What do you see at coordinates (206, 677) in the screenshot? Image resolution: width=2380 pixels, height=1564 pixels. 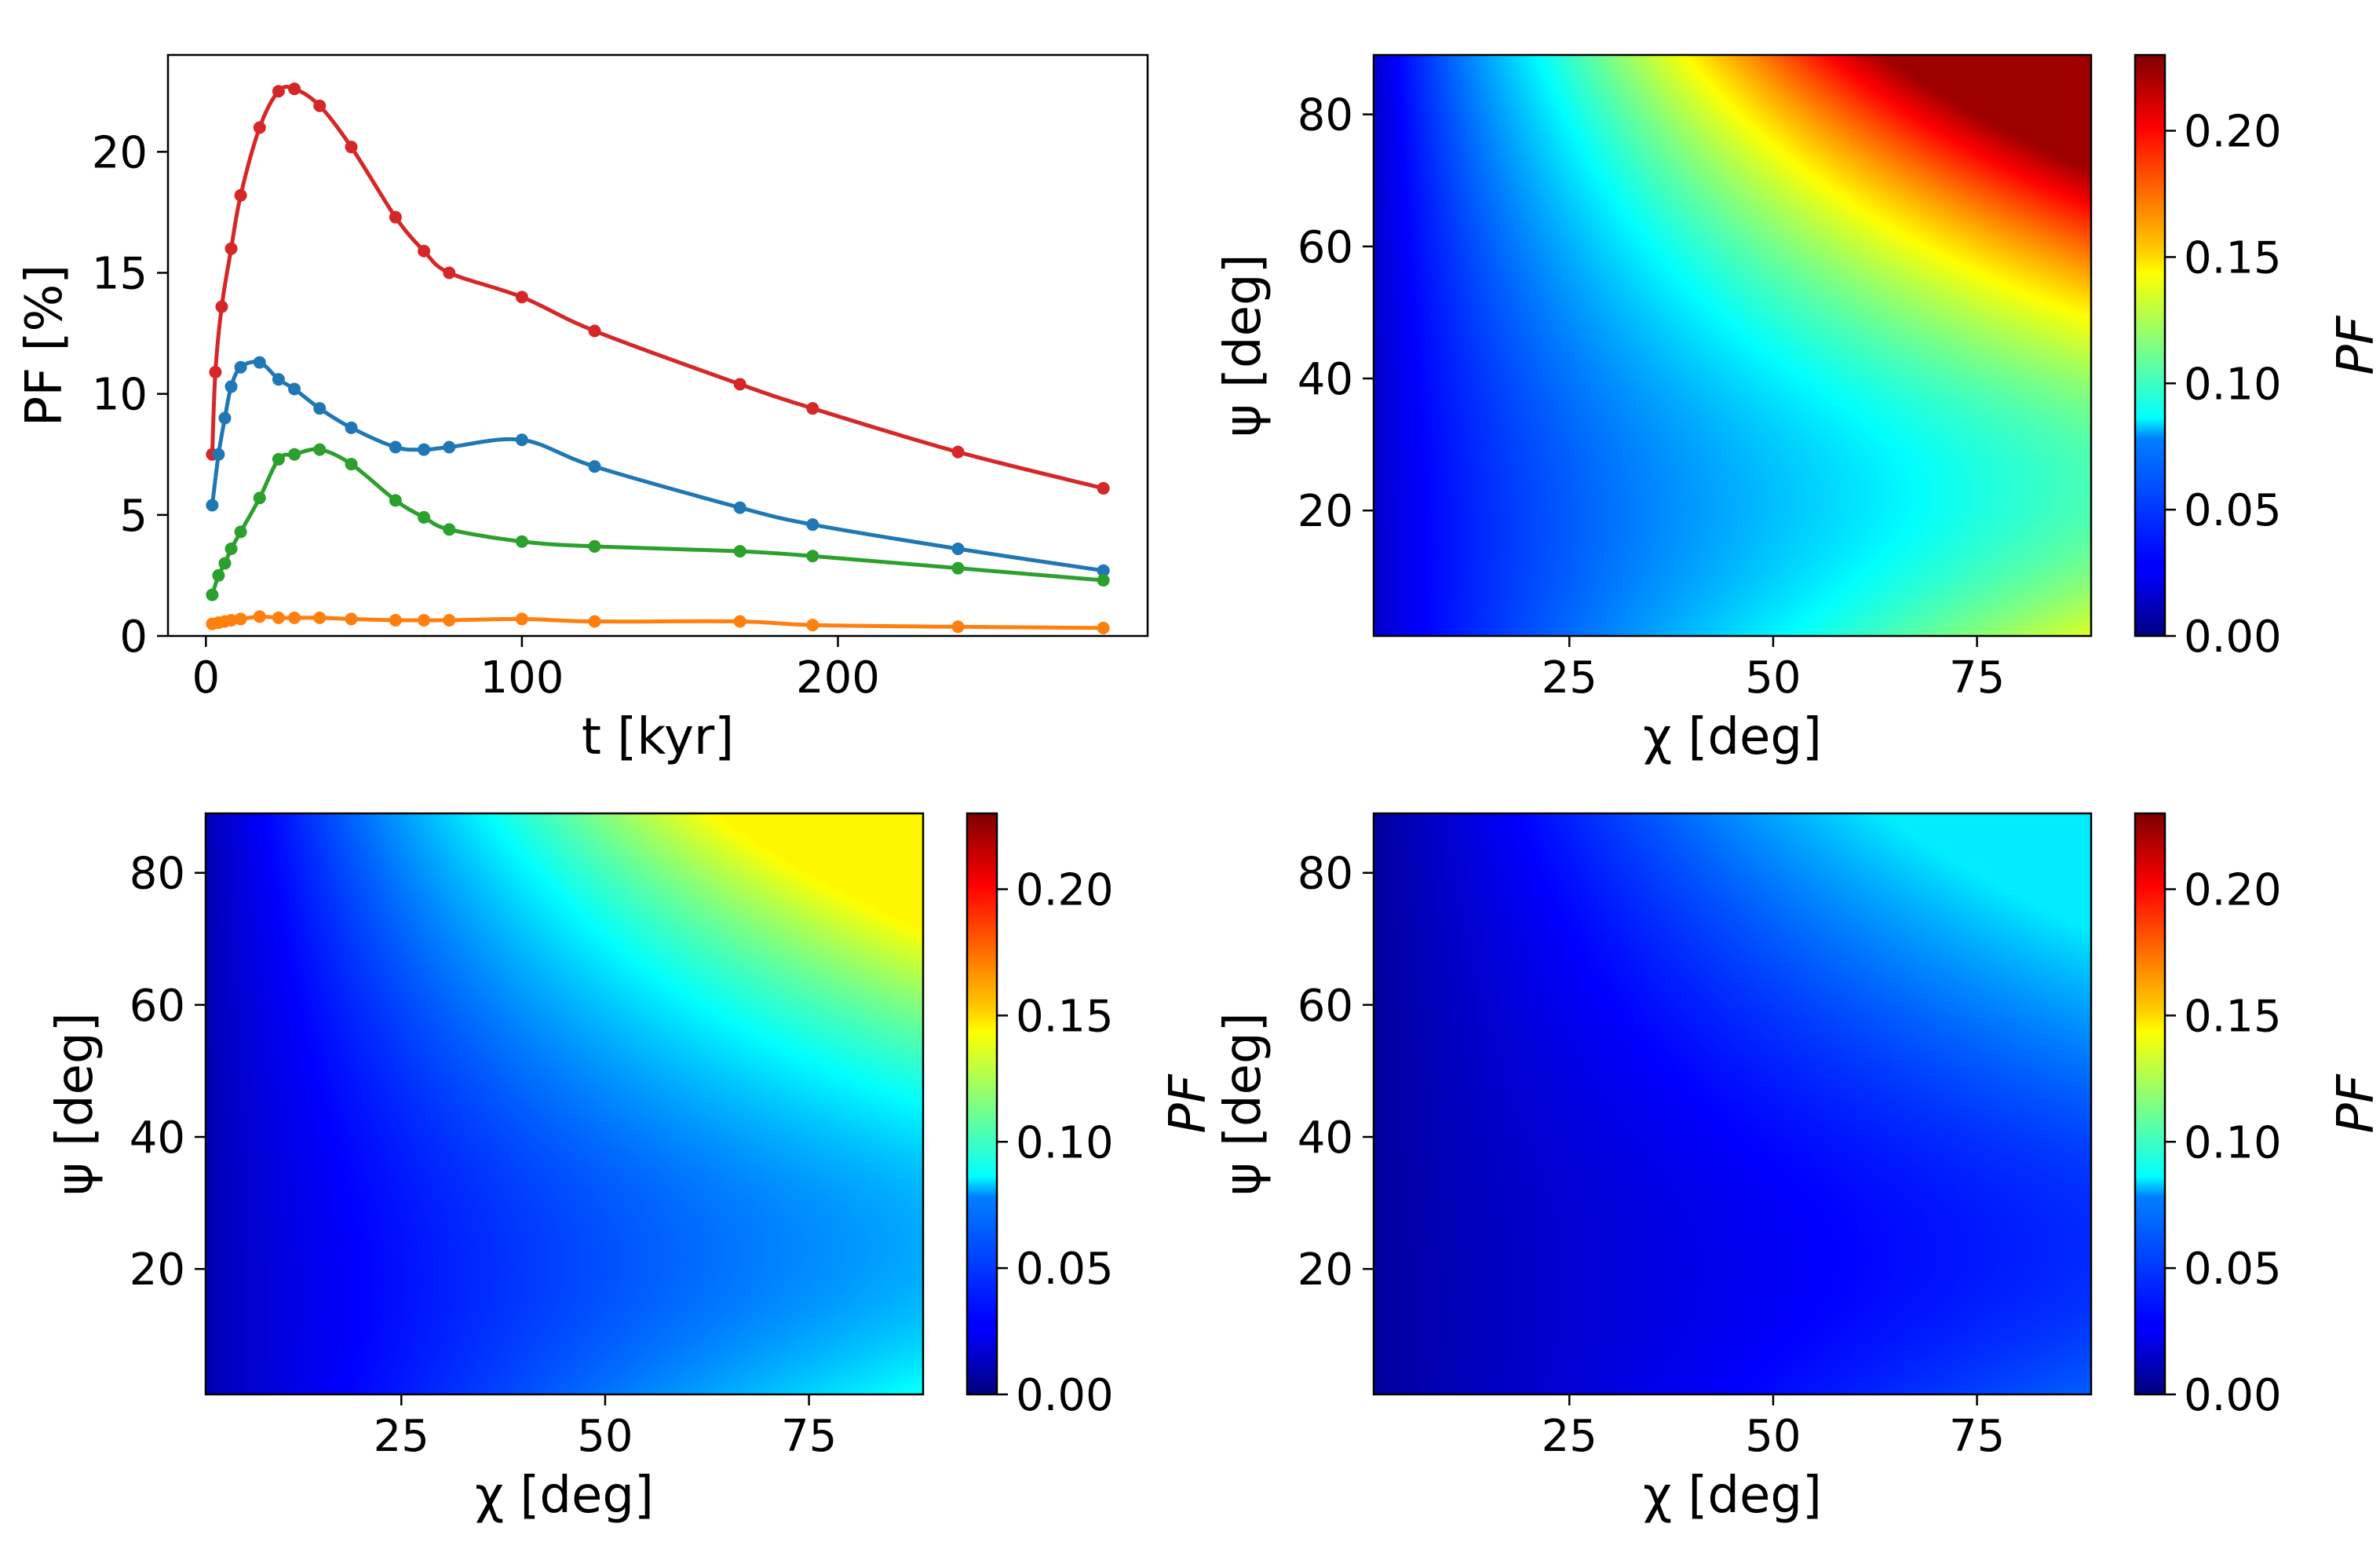 I see `x-tick-label: 0` at bounding box center [206, 677].